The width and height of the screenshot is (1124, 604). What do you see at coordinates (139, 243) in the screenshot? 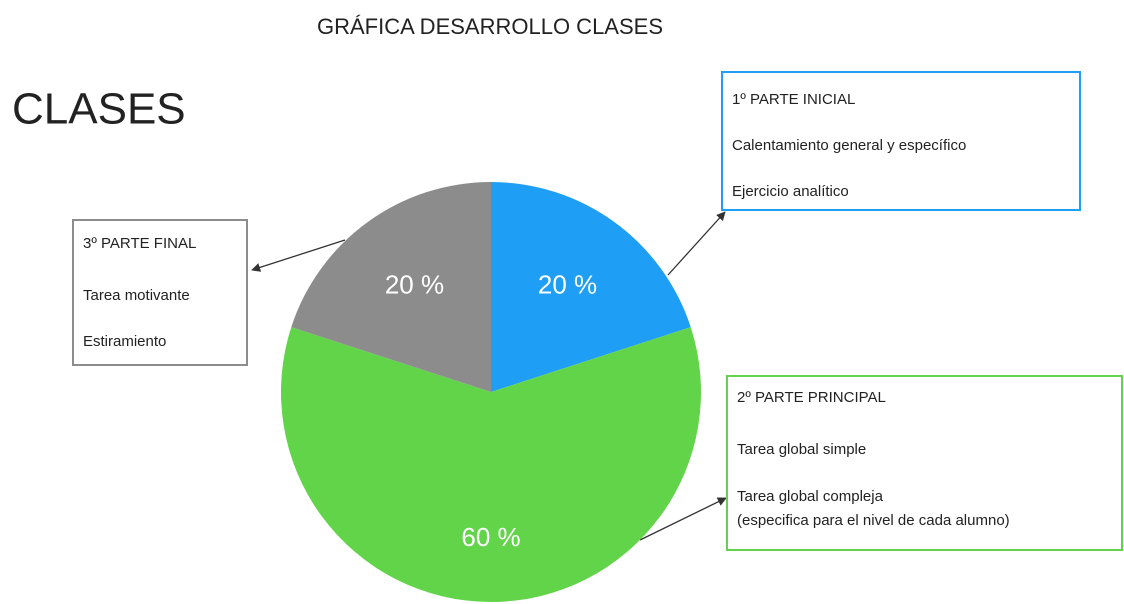
I see `callout-title: 3º PARTE FINAL` at bounding box center [139, 243].